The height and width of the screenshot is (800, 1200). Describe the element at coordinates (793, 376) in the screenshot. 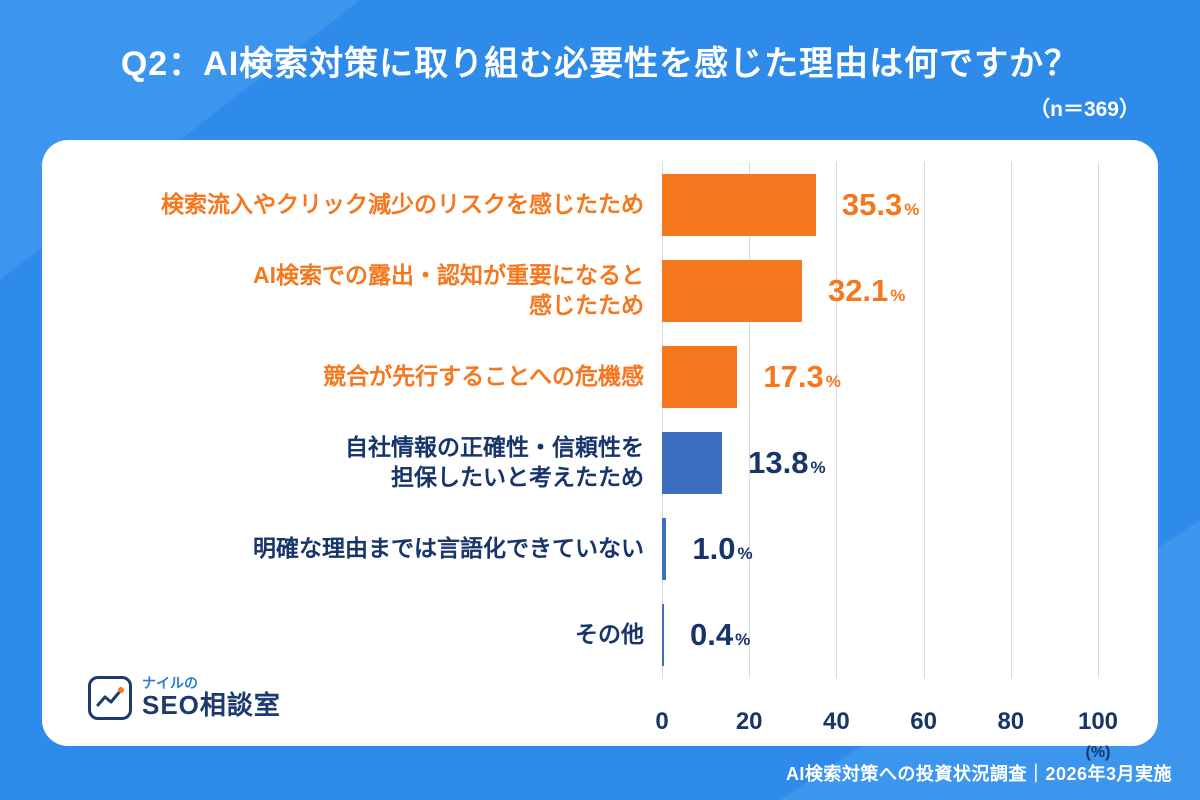

I see `value-number: 17.3` at that location.